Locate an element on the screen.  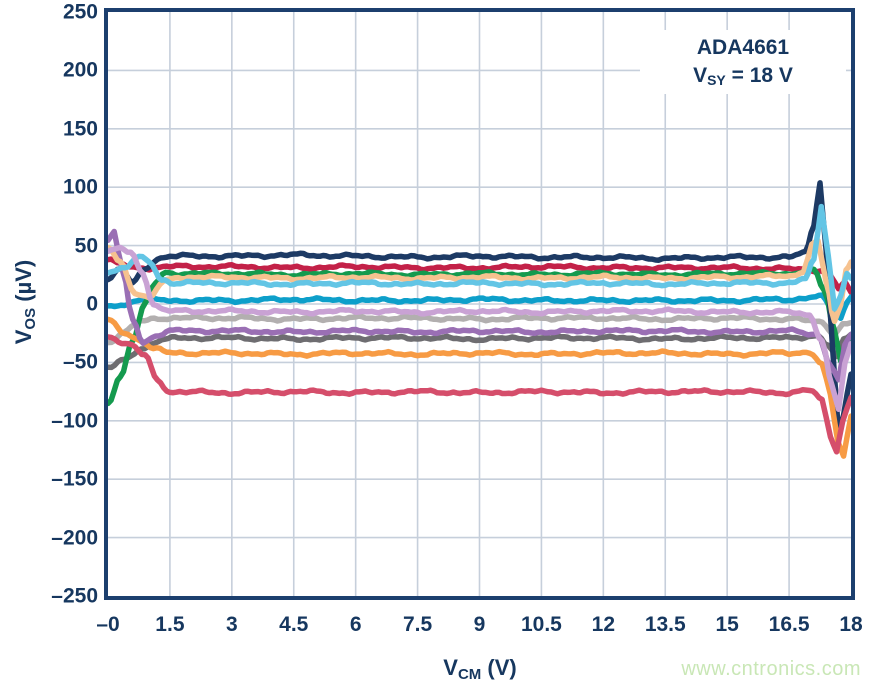
x-axis-label-unit: (V) is located at coordinates (499, 667).